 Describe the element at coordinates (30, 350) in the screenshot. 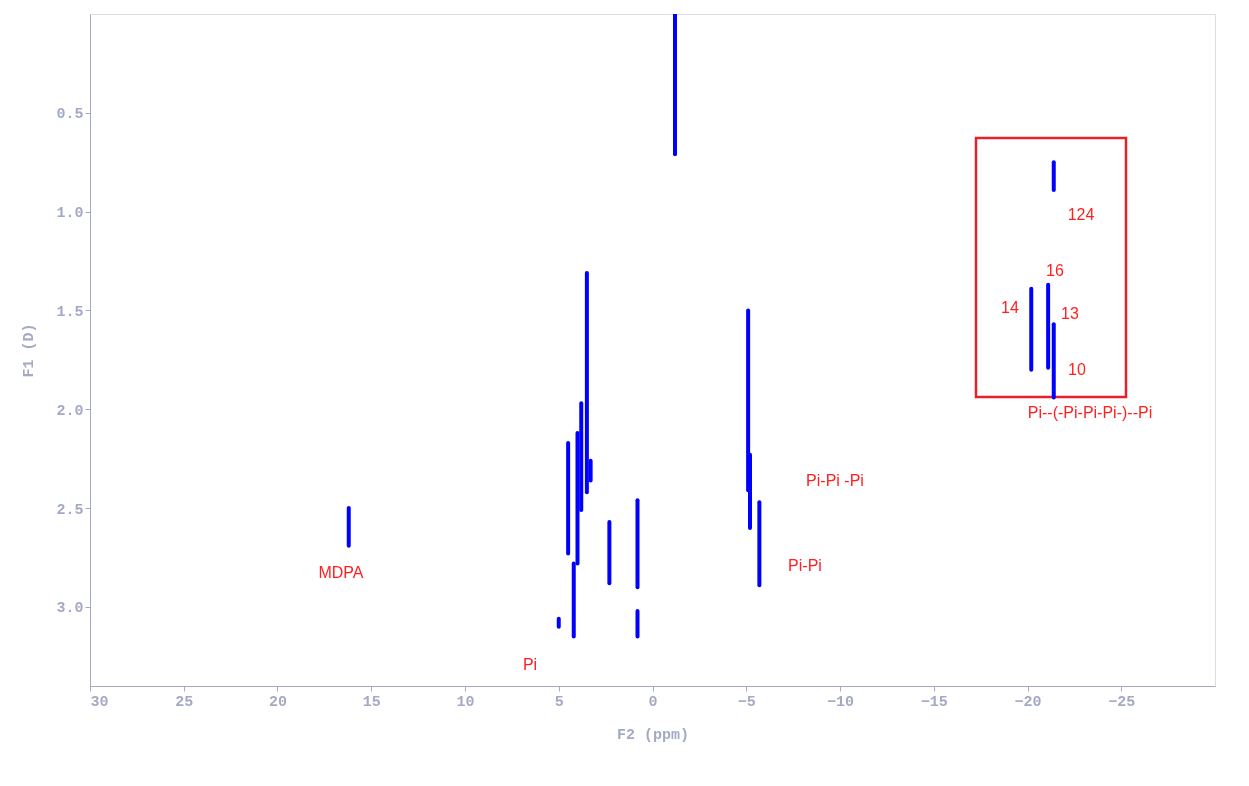

I see `y-axis-title: F1 (D)` at that location.